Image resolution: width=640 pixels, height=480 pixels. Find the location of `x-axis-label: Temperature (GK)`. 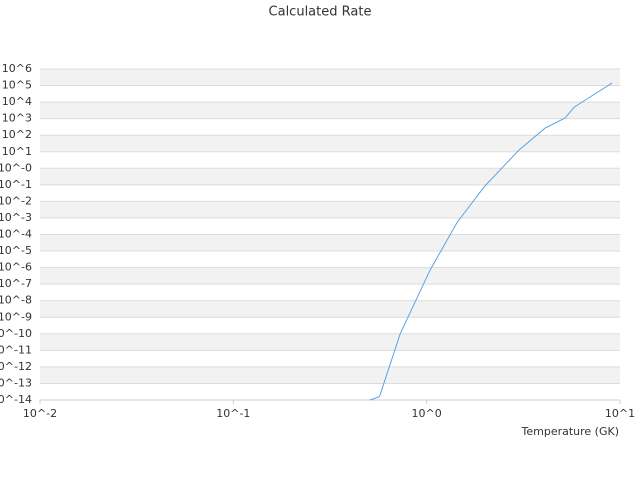

x-axis-label: Temperature (GK) is located at coordinates (570, 431).